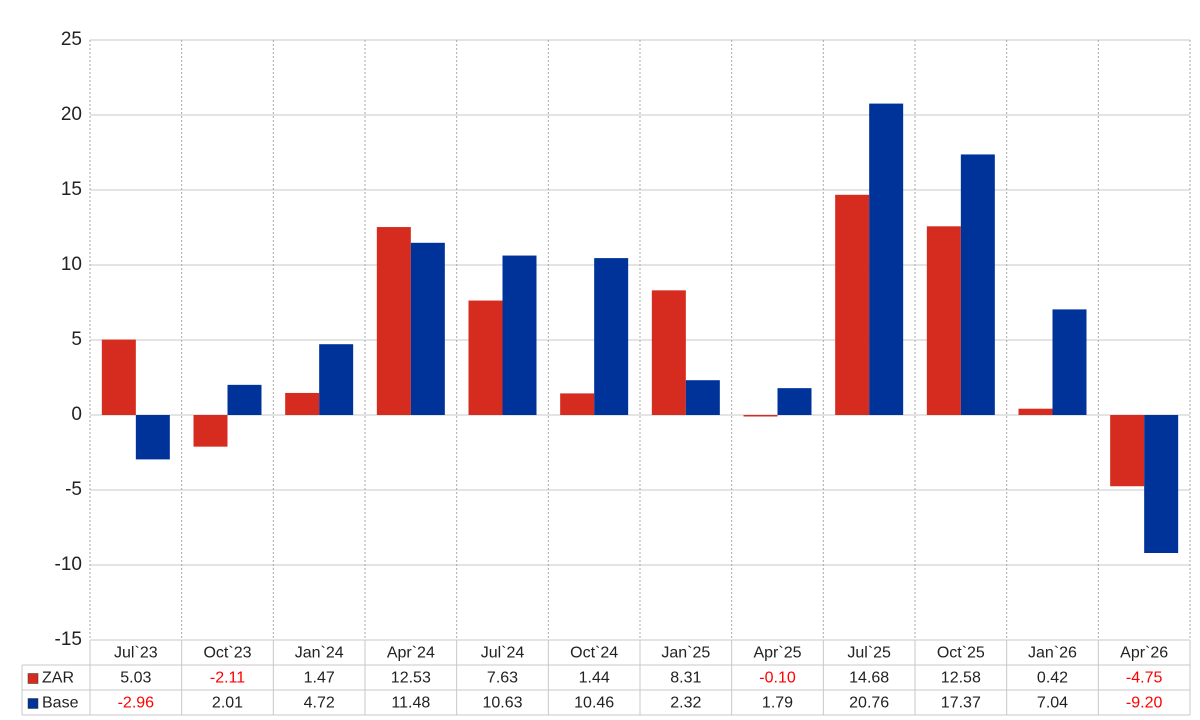 The width and height of the screenshot is (1200, 720). What do you see at coordinates (777, 703) in the screenshot?
I see `value-label: 1.79` at bounding box center [777, 703].